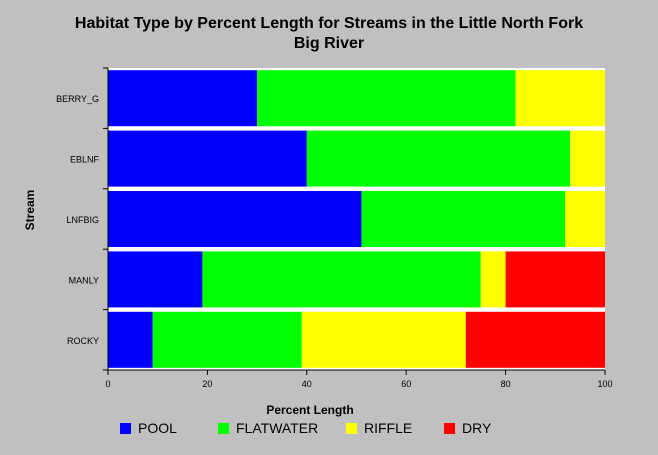 The width and height of the screenshot is (658, 455). I want to click on y-tick-label: ROCKY, so click(83, 341).